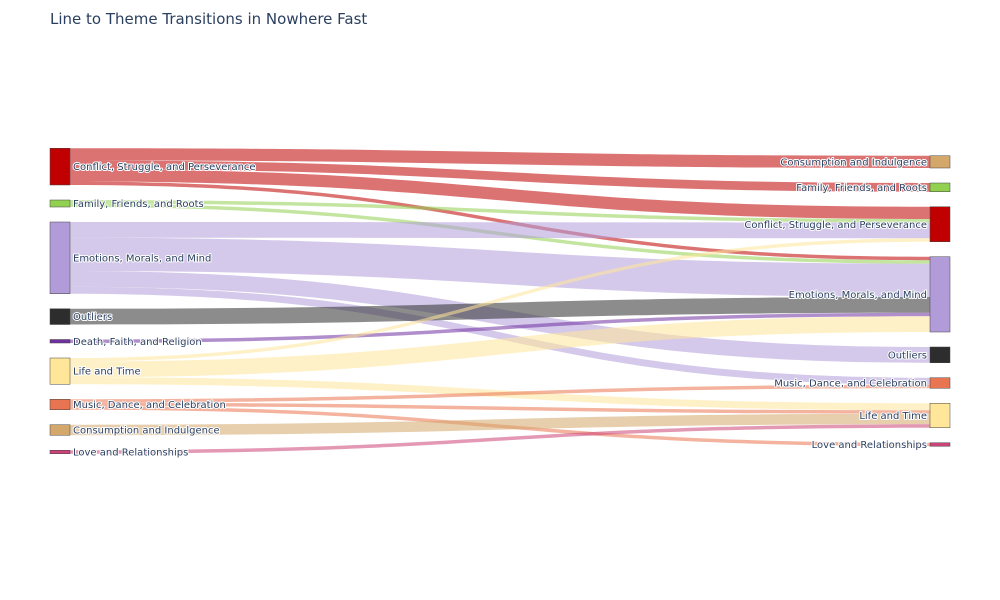  I want to click on source-node-label: Family, Friends, and Roots, so click(138, 204).